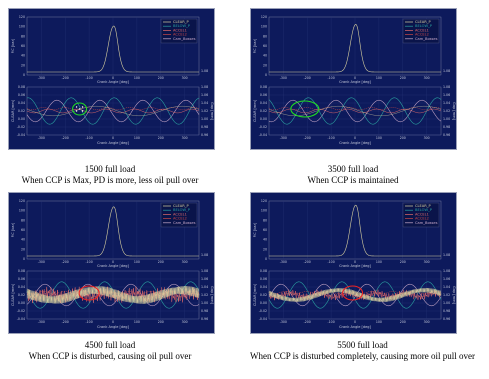  What do you see at coordinates (23, 240) in the screenshot?
I see `top-y-tick: 40` at bounding box center [23, 240].